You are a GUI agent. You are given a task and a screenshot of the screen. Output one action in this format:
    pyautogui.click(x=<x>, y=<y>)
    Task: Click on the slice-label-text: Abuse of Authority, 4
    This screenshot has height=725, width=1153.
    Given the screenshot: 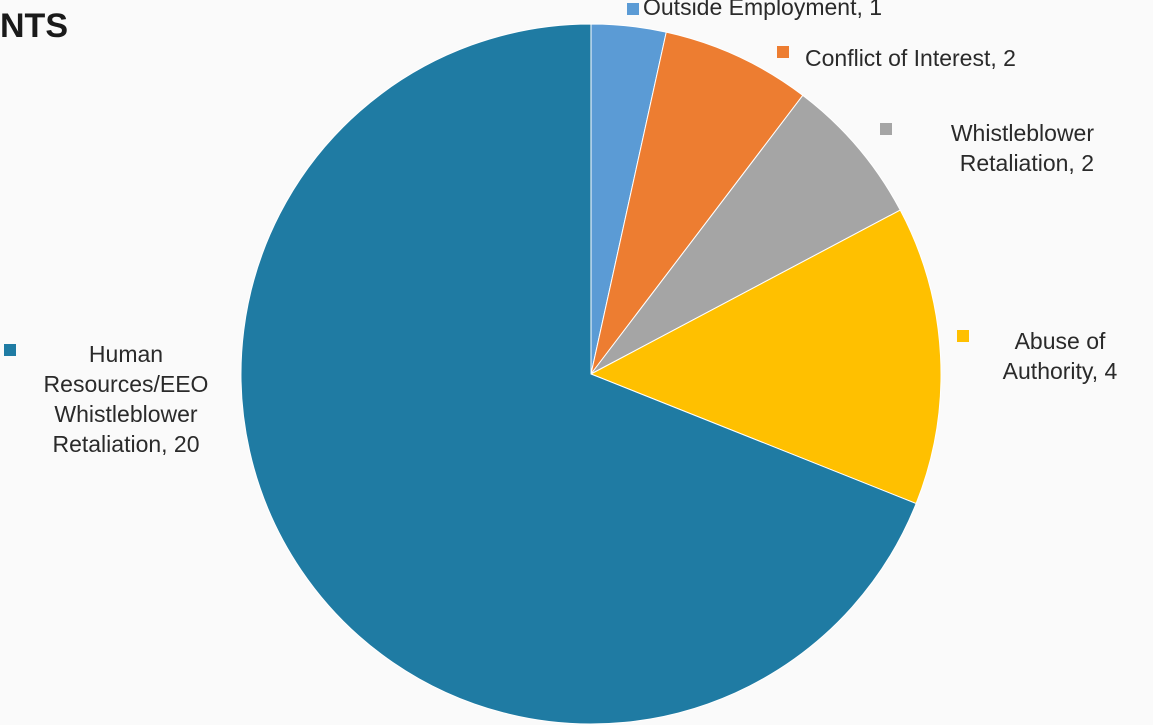 What is the action you would take?
    pyautogui.click(x=1055, y=356)
    